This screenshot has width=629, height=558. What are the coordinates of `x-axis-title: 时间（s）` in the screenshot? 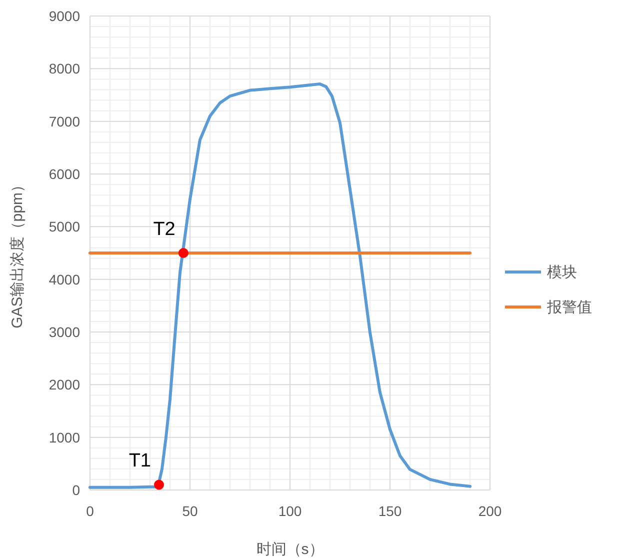 It's located at (290, 549).